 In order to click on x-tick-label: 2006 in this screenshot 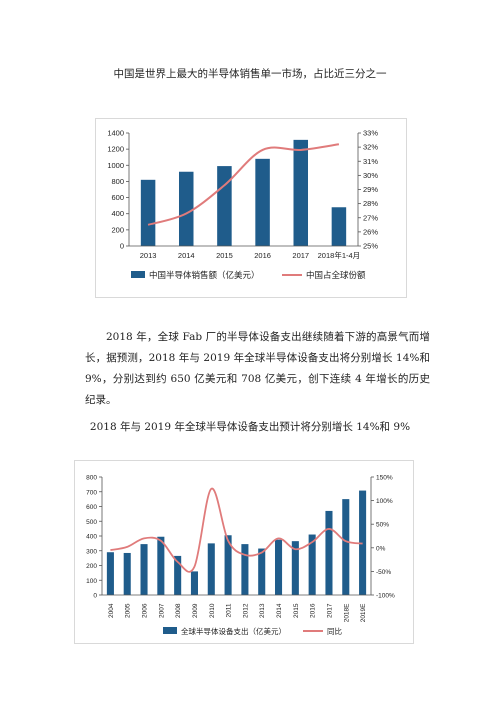, I will do `click(145, 610)`.